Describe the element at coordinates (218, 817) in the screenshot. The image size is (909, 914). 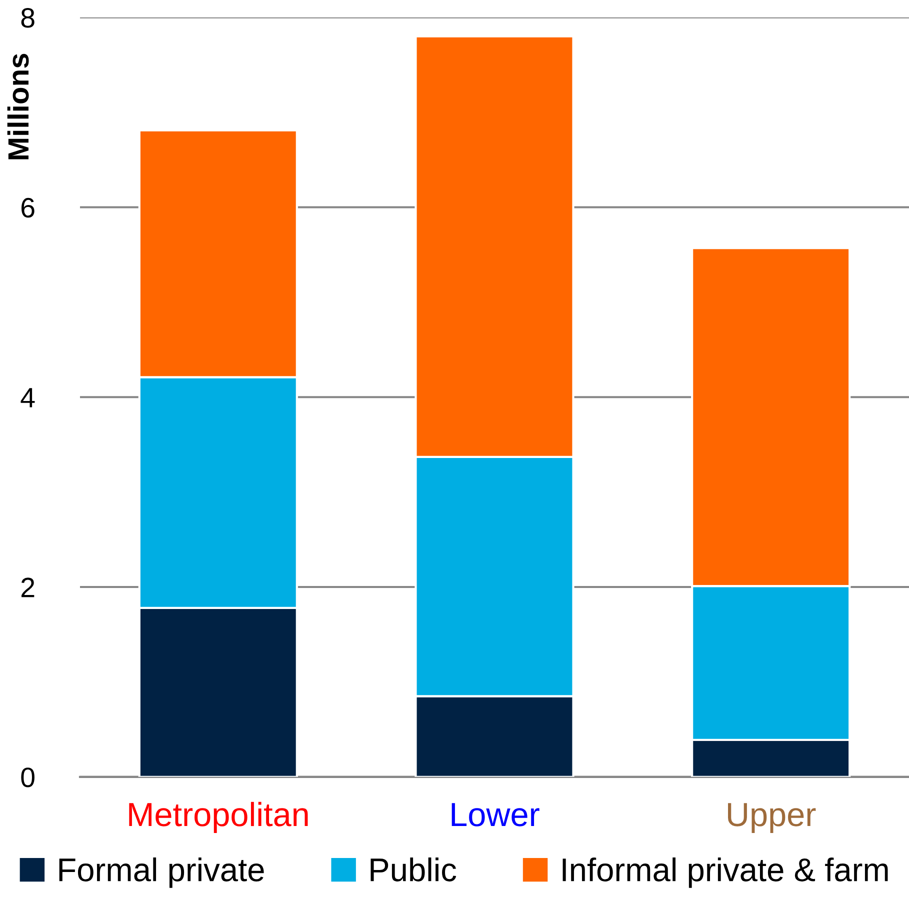
I see `x-tick-label: Metropolitan` at that location.